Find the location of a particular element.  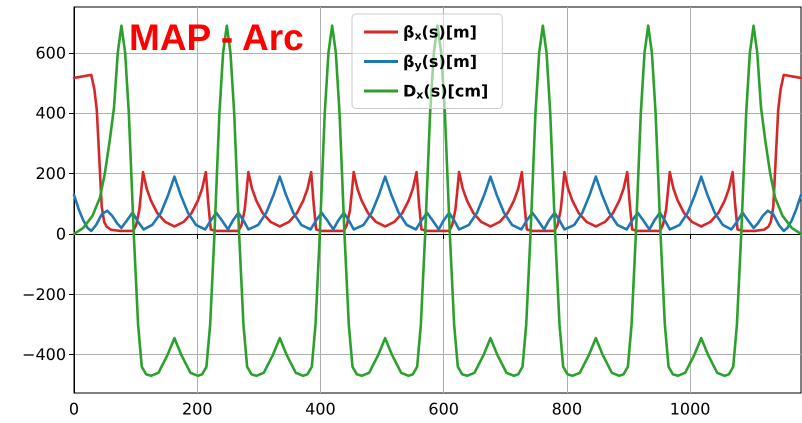

x-tick-label: 1000 is located at coordinates (690, 409).